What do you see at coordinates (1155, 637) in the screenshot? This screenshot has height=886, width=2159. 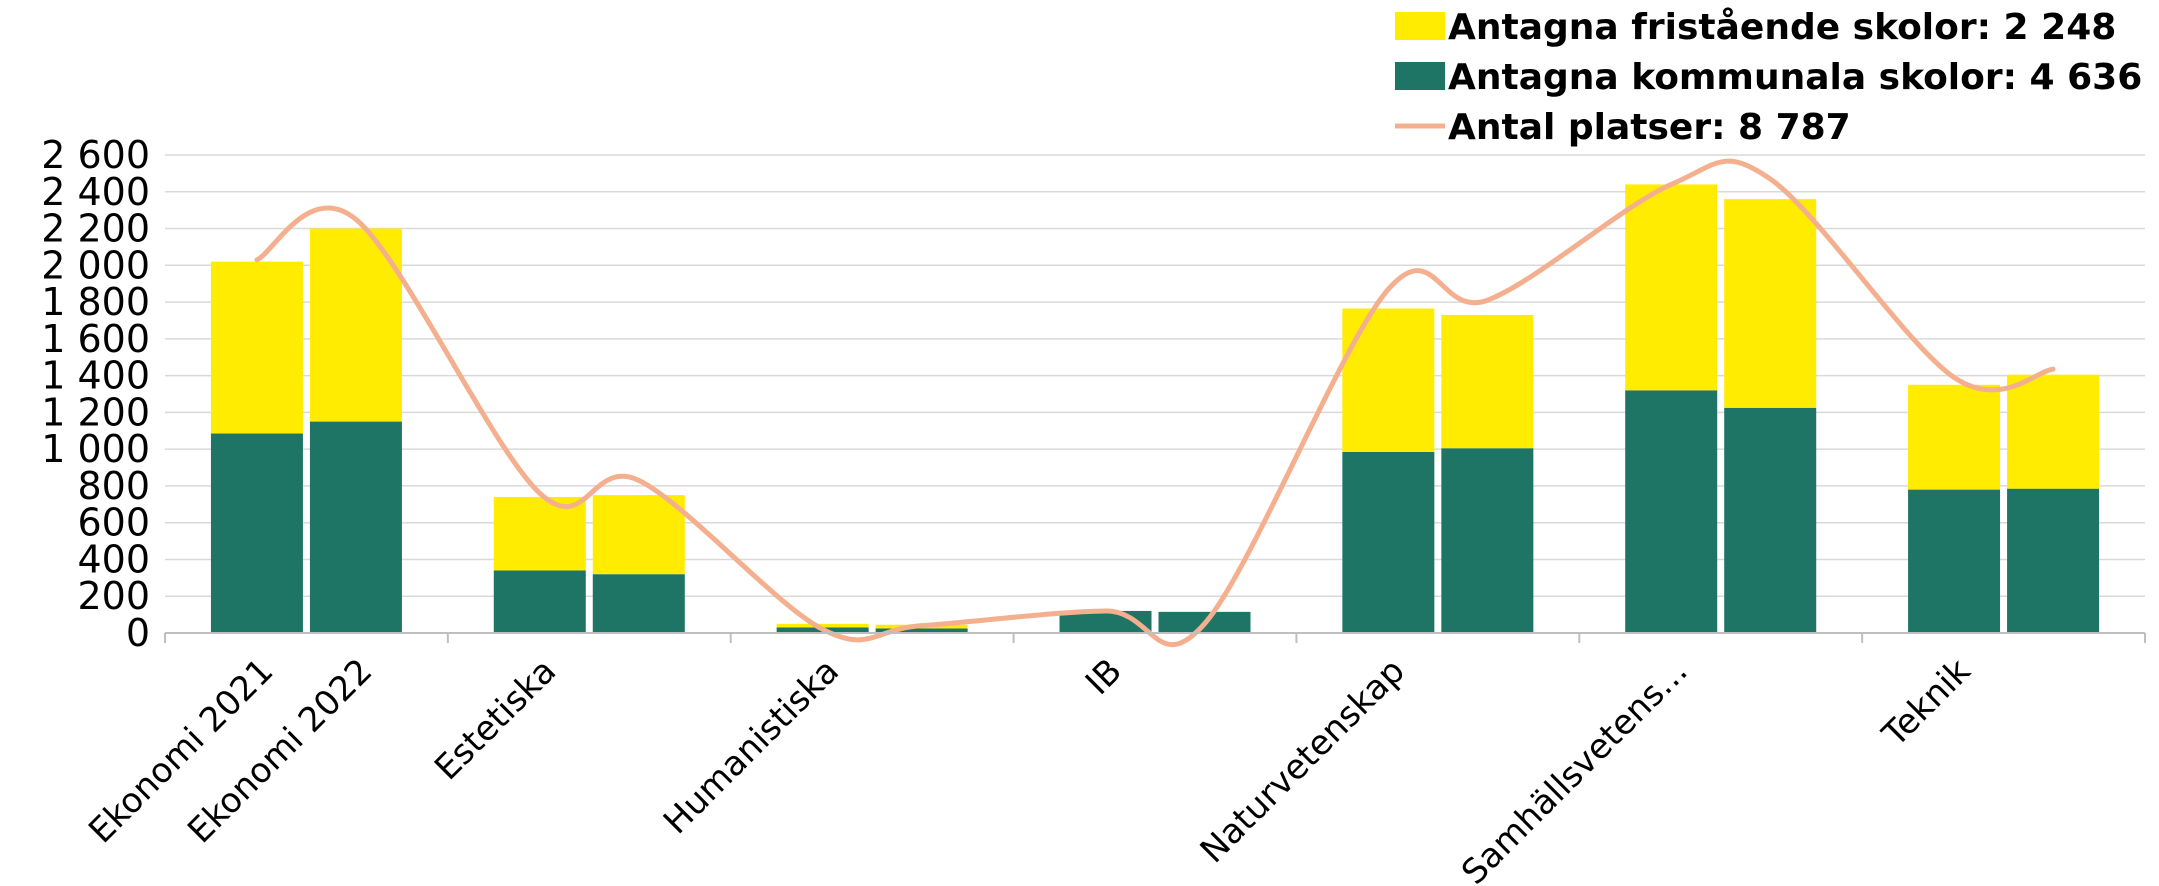 I see `axes` at bounding box center [1155, 637].